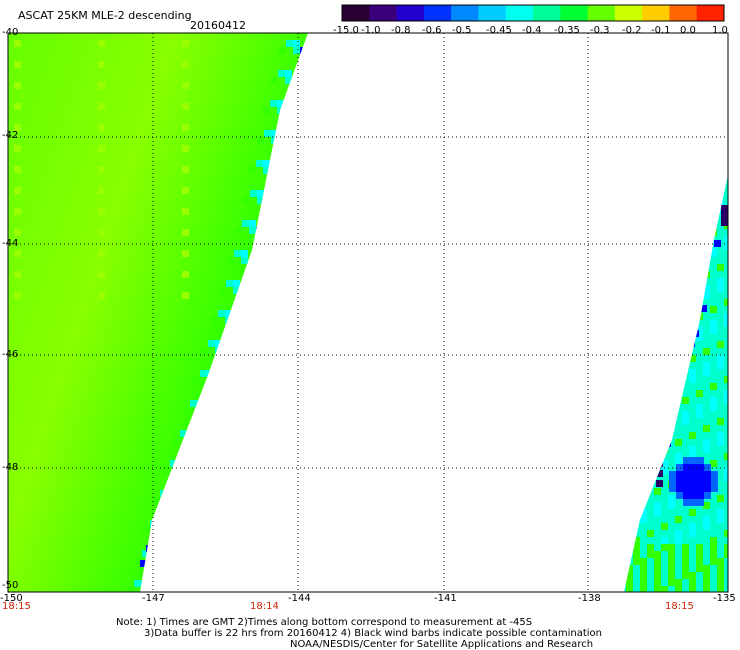 The image size is (740, 650). Describe the element at coordinates (661, 30) in the screenshot. I see `colorbar-label: -0.1` at that location.